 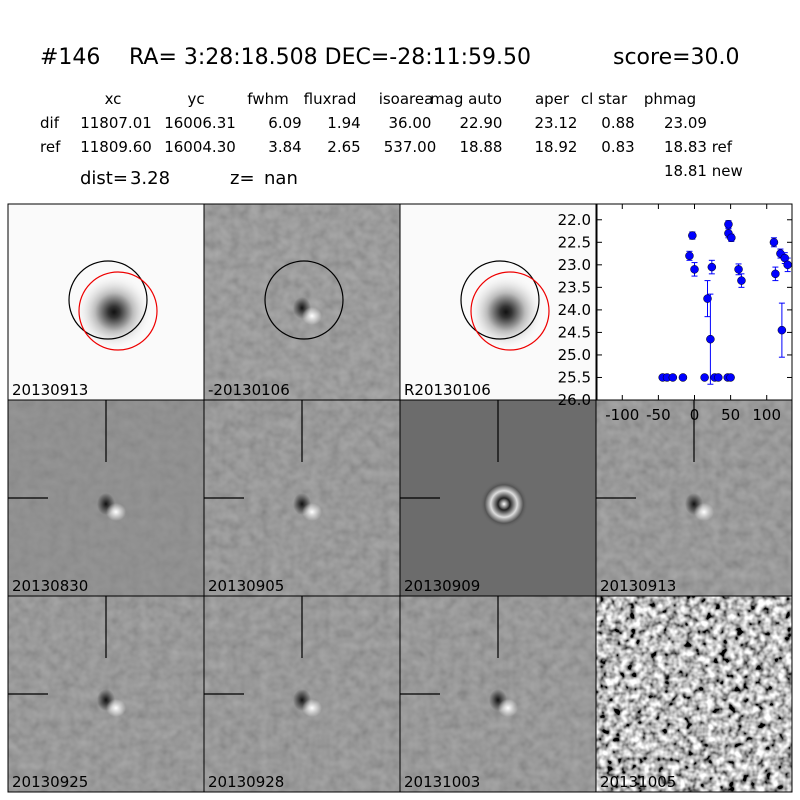 What do you see at coordinates (766, 415) in the screenshot?
I see `x-tick-label: 100` at bounding box center [766, 415].